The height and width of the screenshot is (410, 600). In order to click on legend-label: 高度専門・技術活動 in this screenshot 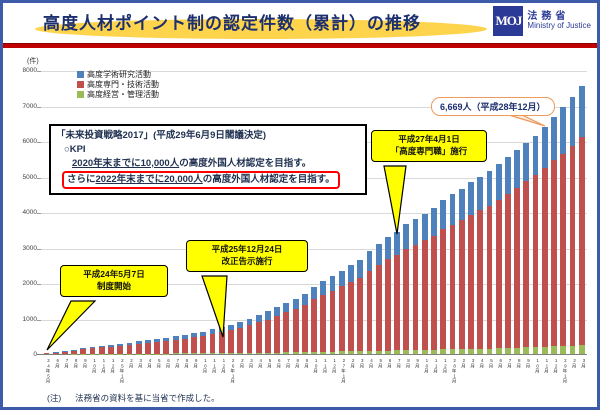, I will do `click(123, 84)`.